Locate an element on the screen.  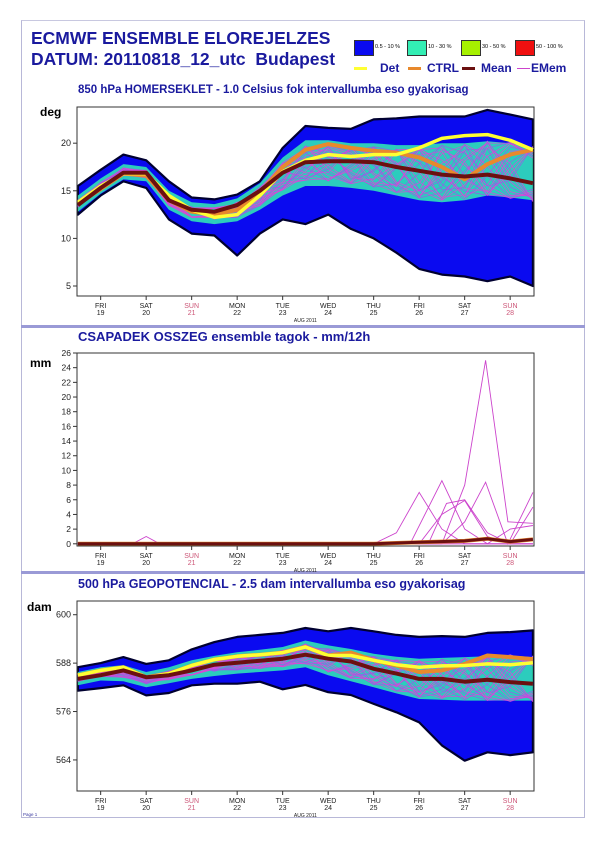
y-tick-label: 22 is located at coordinates (67, 382).